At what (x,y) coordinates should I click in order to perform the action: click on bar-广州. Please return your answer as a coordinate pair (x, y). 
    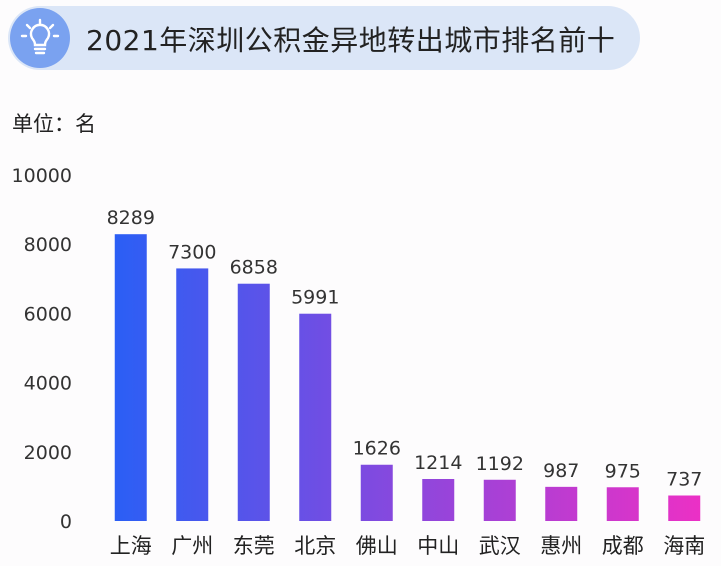
    Looking at the image, I should click on (192, 394).